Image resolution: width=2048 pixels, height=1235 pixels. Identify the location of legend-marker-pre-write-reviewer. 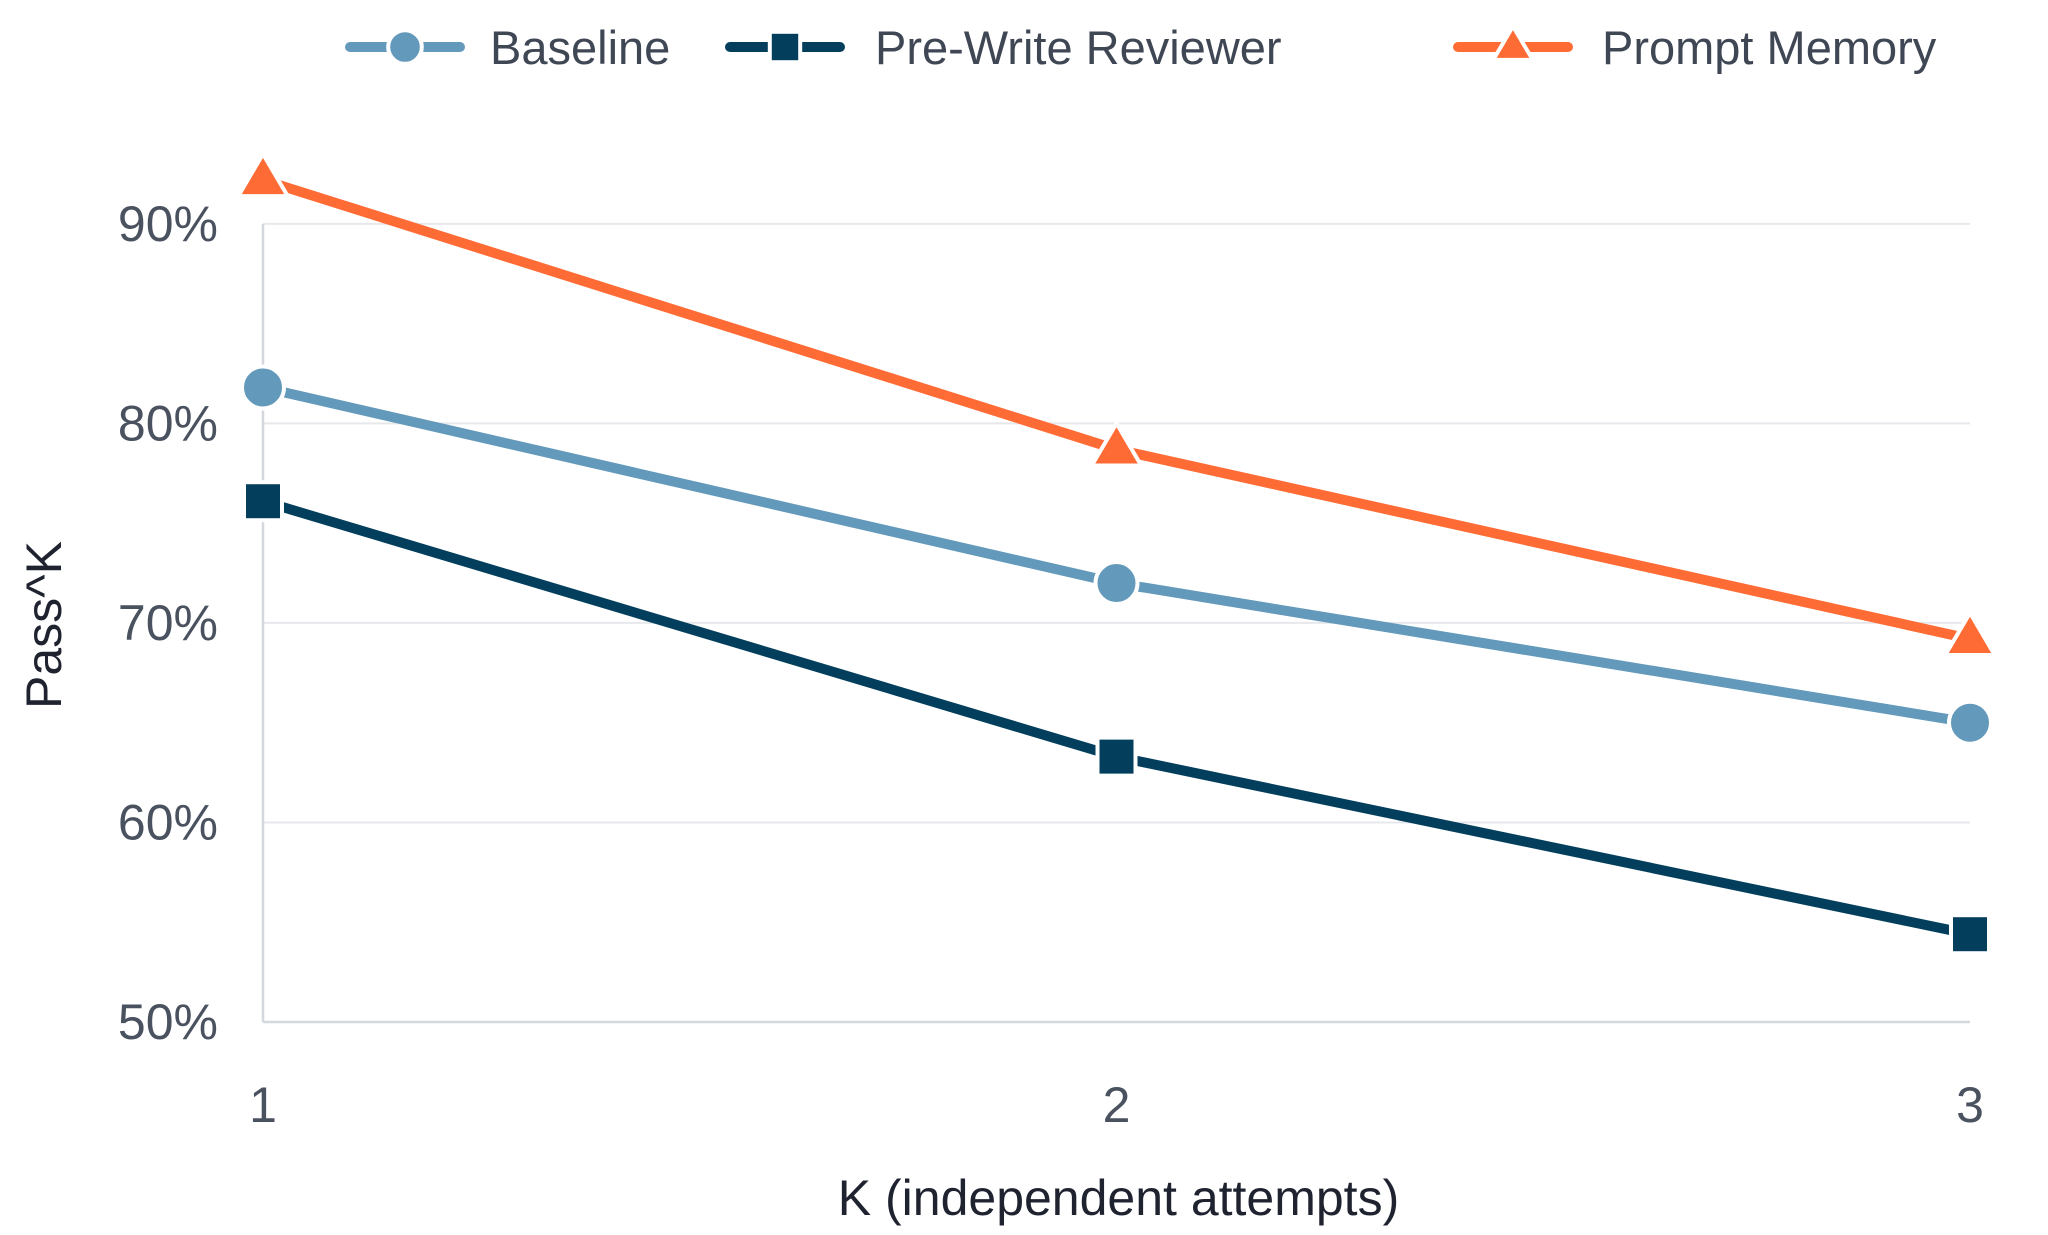
(785, 47).